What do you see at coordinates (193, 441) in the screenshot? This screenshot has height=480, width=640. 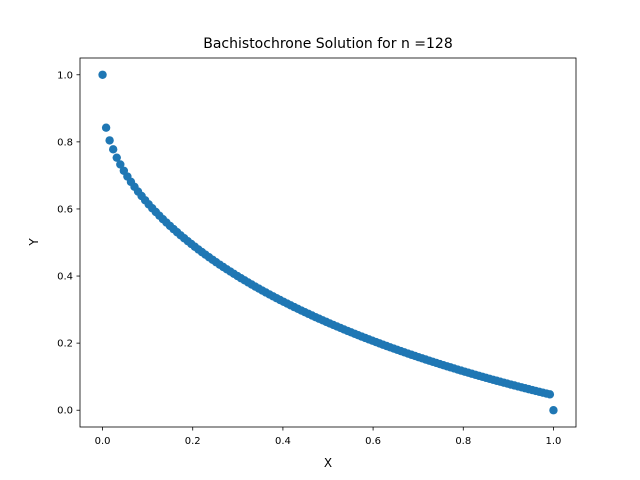 I see `x-tick-label: 0.2` at bounding box center [193, 441].